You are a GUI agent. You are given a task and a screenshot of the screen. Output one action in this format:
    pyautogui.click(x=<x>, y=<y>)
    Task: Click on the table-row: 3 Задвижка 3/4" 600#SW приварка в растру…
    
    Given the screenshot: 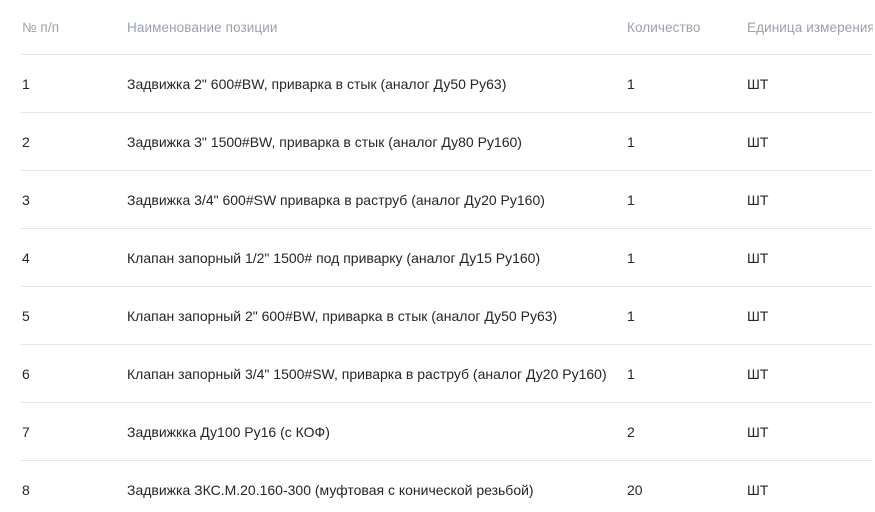 What is the action you would take?
    pyautogui.click(x=447, y=200)
    